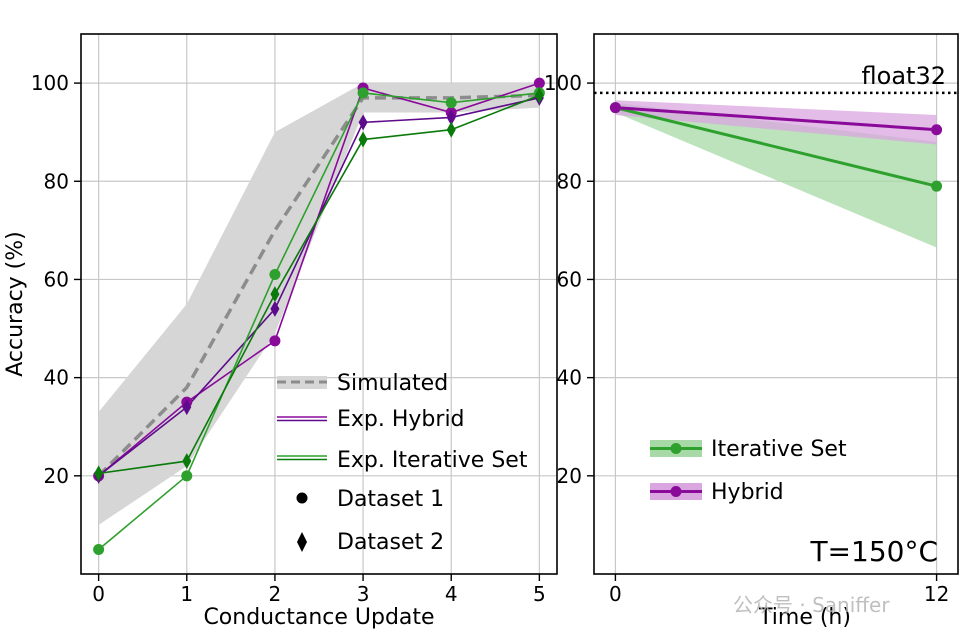 The width and height of the screenshot is (965, 644). What do you see at coordinates (873, 551) in the screenshot?
I see `temperature-annotation: T=150°C` at bounding box center [873, 551].